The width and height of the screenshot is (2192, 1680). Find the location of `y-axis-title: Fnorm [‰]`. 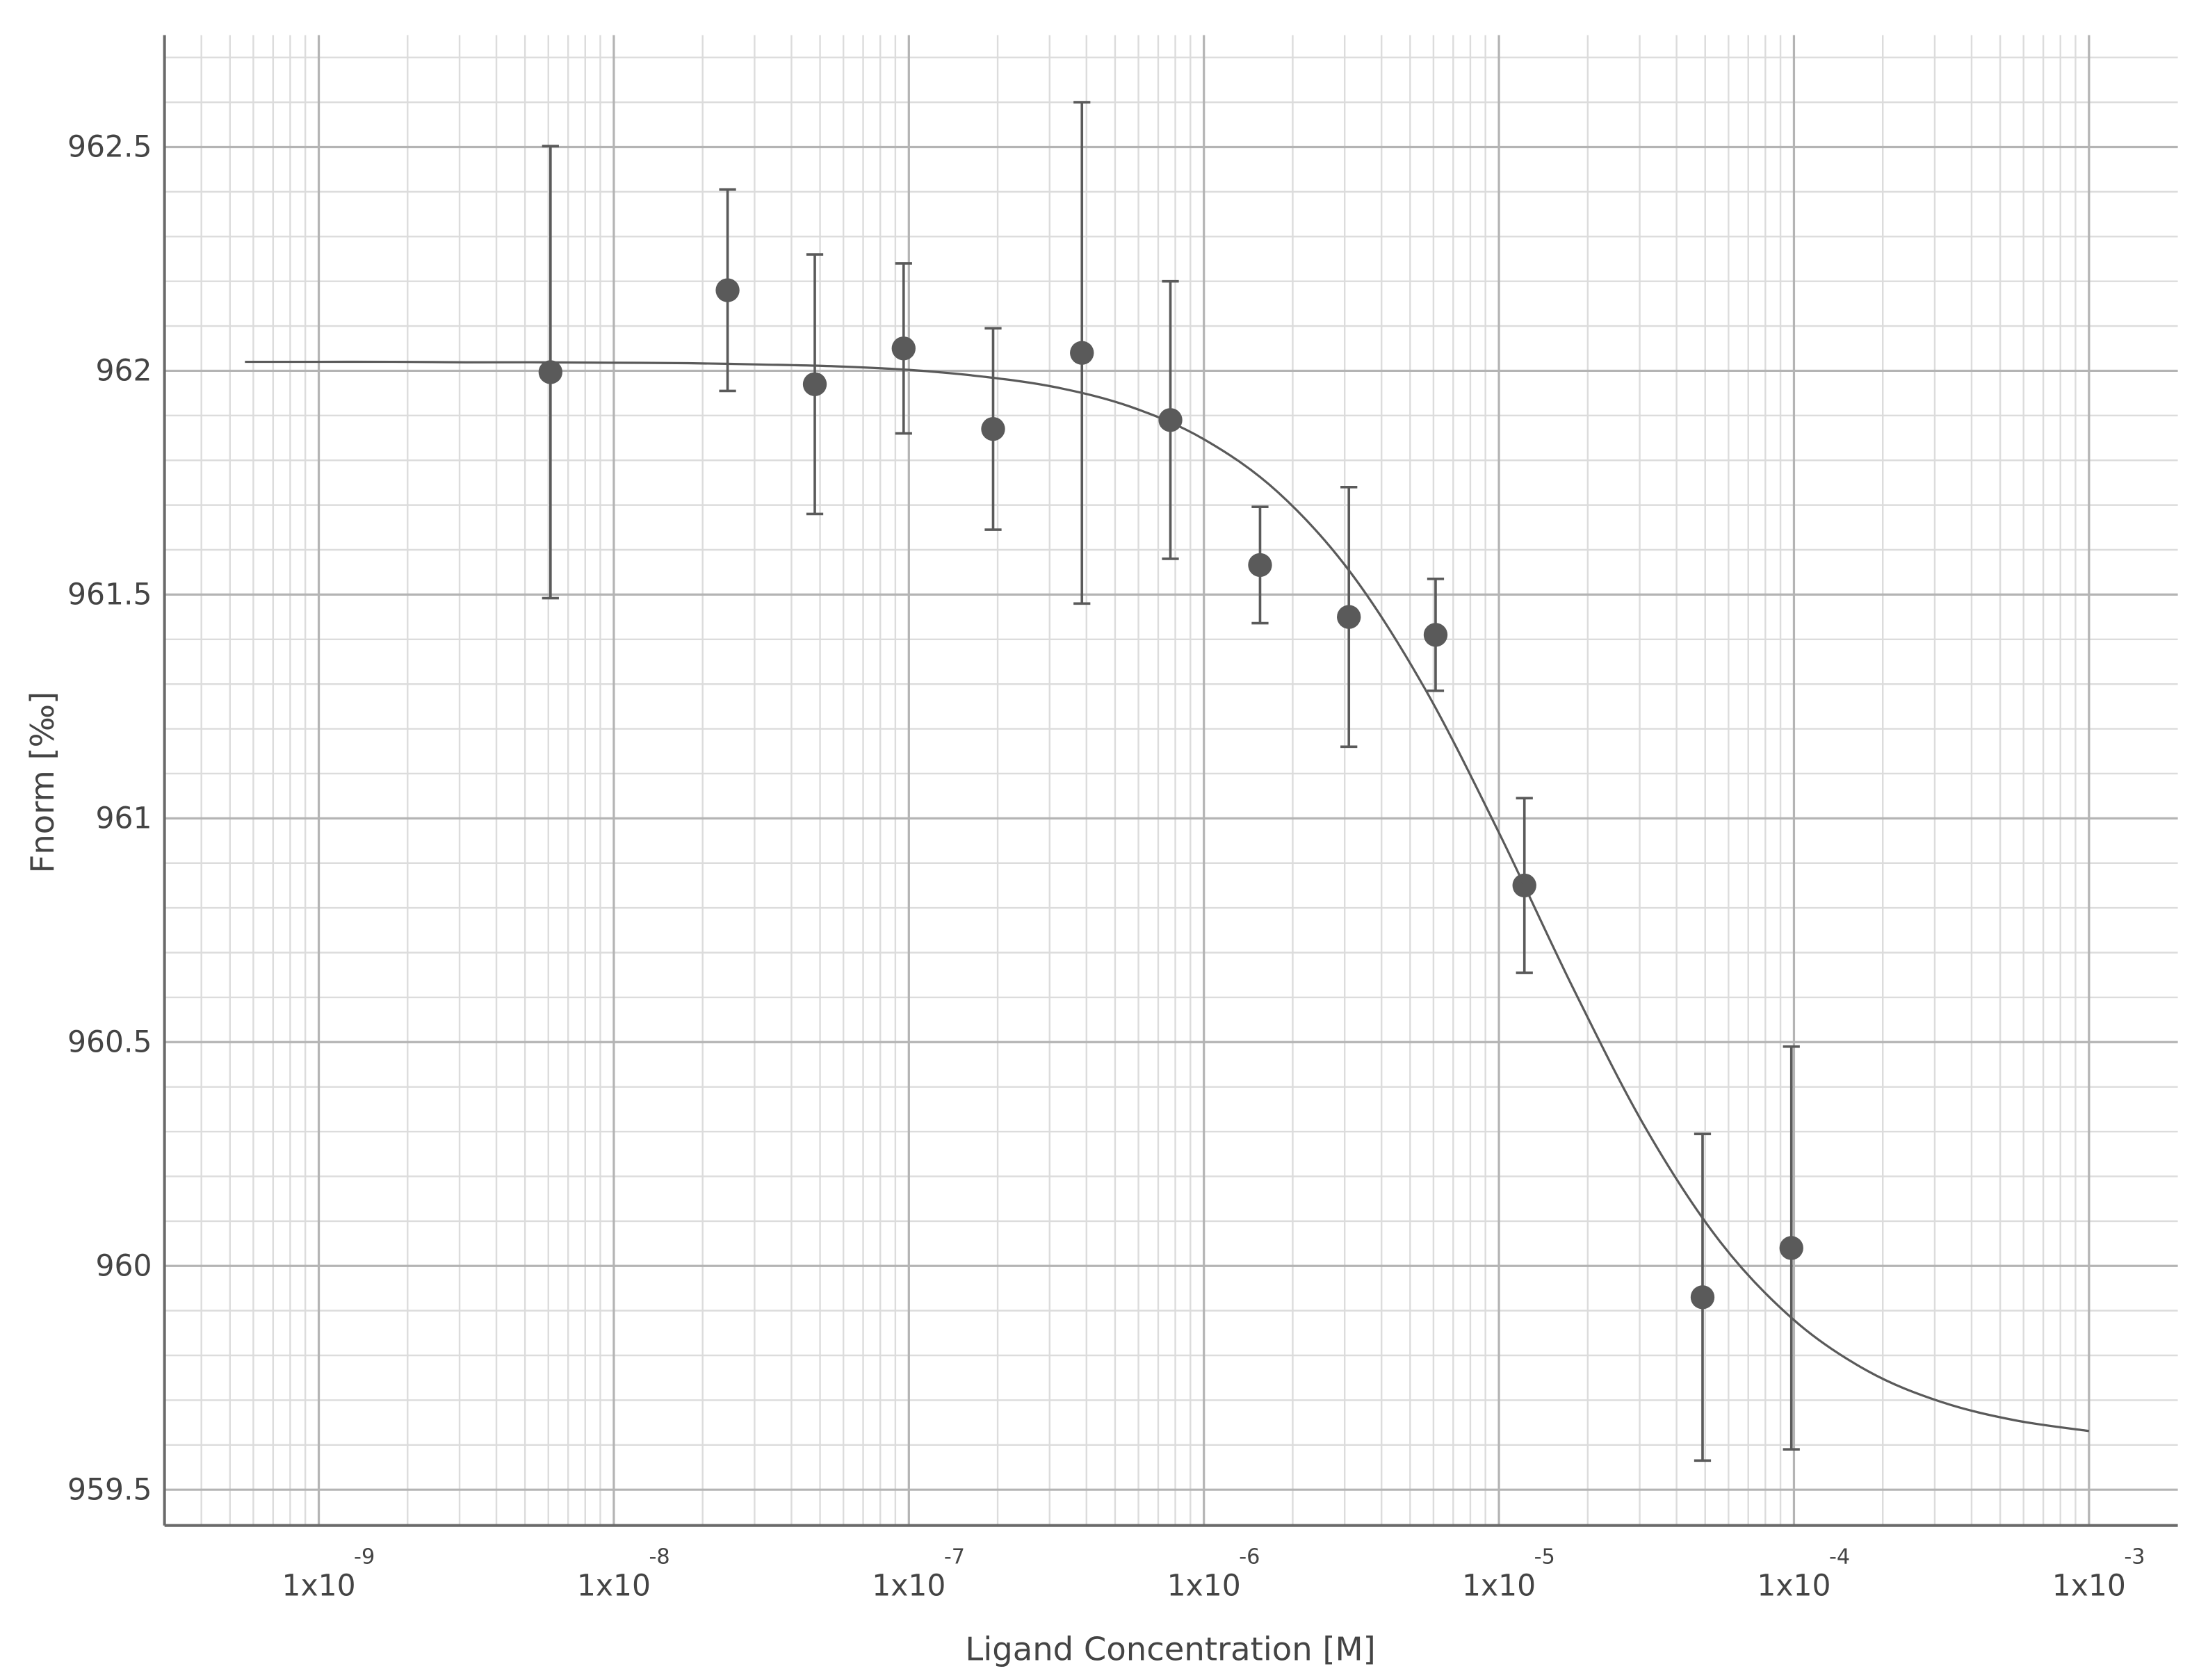

y-axis-title: Fnorm [‰] is located at coordinates (43, 783).